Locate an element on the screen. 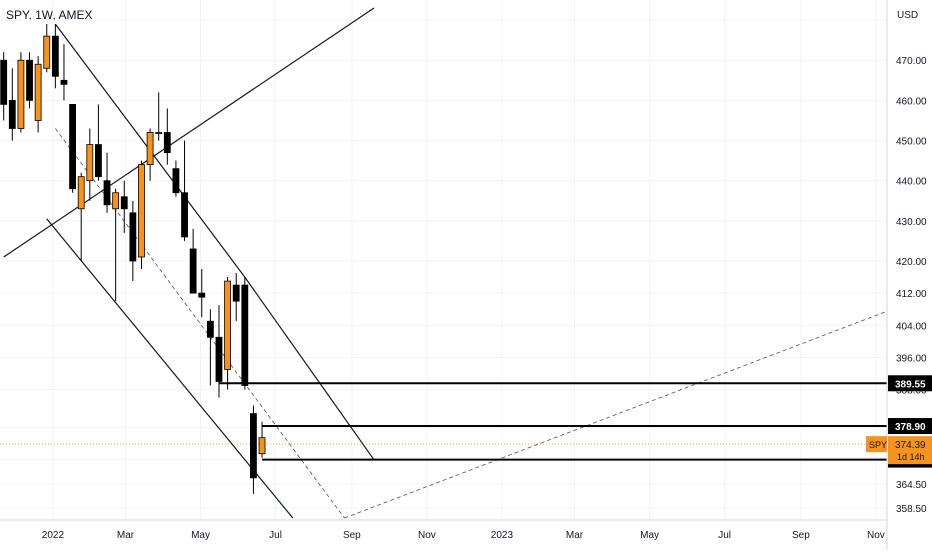  y-tick-label: 430.00 is located at coordinates (911, 222).